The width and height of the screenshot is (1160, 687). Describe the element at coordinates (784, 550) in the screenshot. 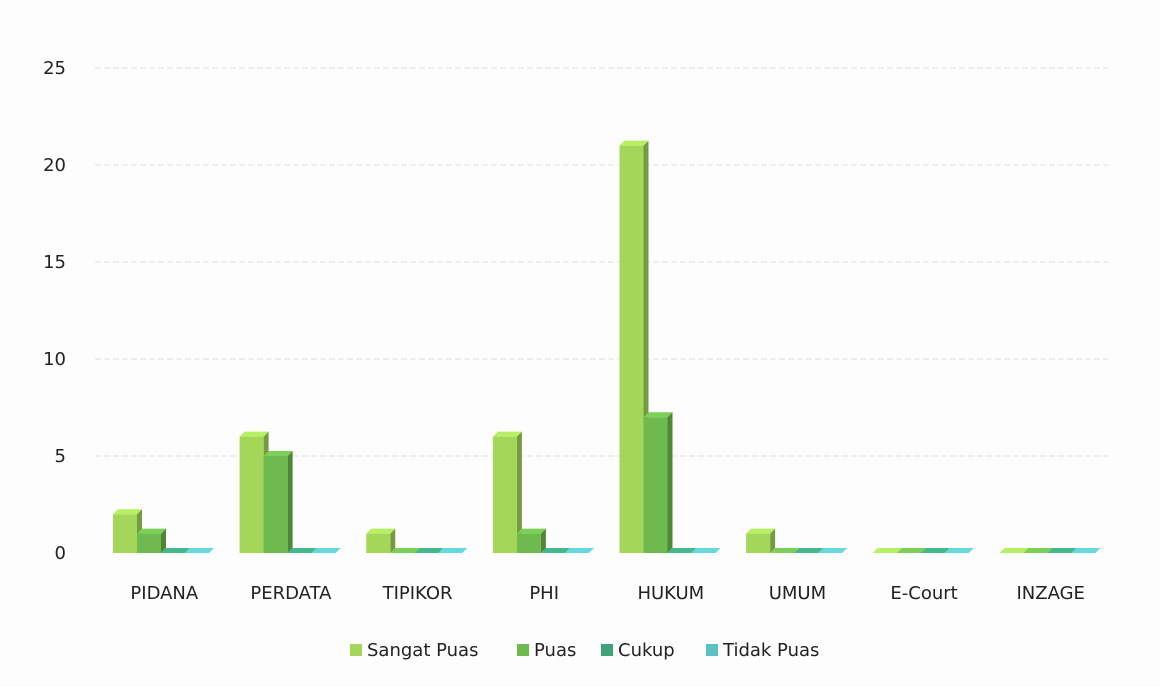

I see `bar-umum-puas` at that location.